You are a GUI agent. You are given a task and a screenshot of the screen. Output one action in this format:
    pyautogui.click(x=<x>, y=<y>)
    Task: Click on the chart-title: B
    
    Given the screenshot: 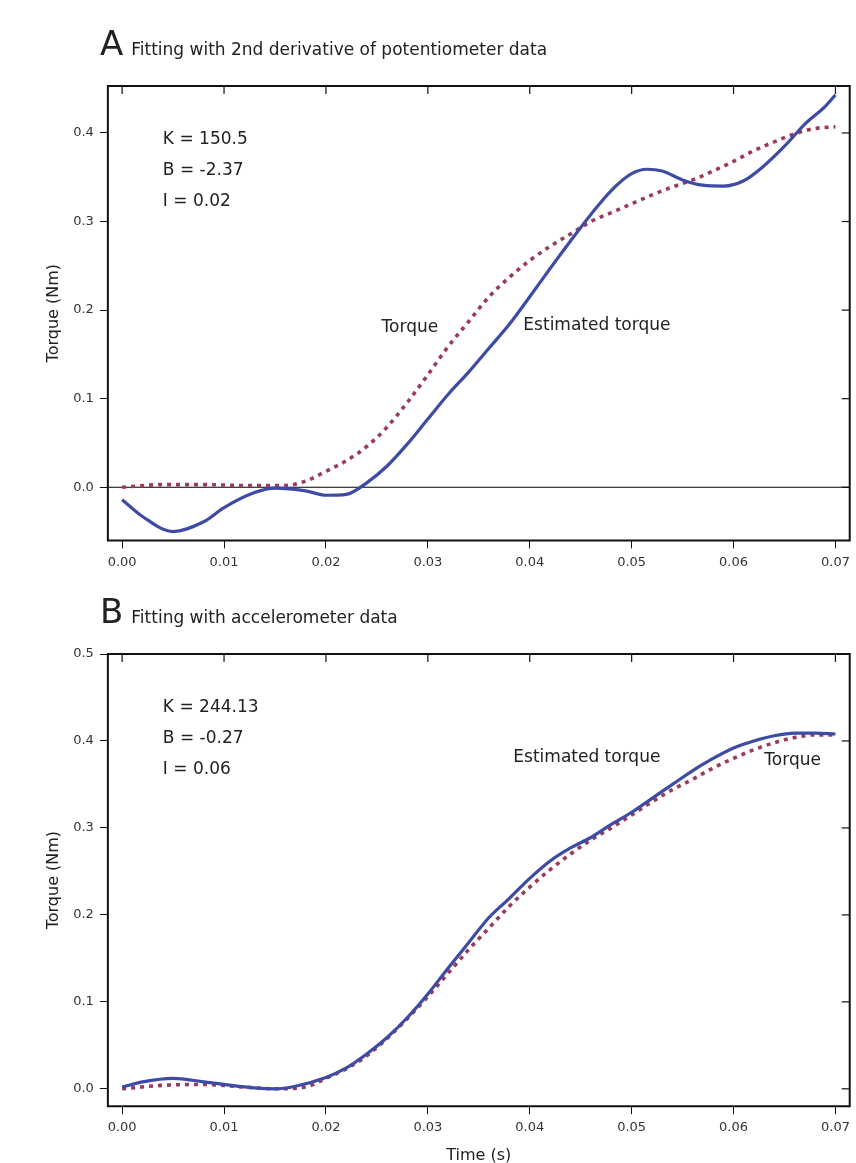 What is the action you would take?
    pyautogui.click(x=112, y=611)
    